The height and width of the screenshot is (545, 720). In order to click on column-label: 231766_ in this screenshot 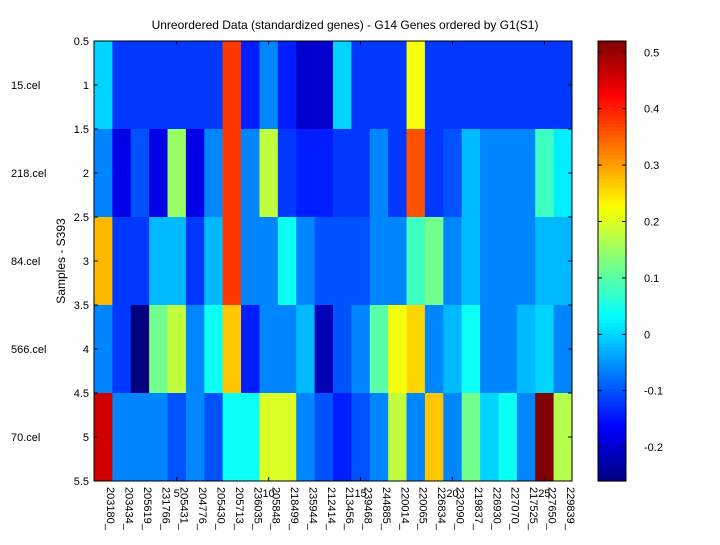, I will do `click(165, 509)`.